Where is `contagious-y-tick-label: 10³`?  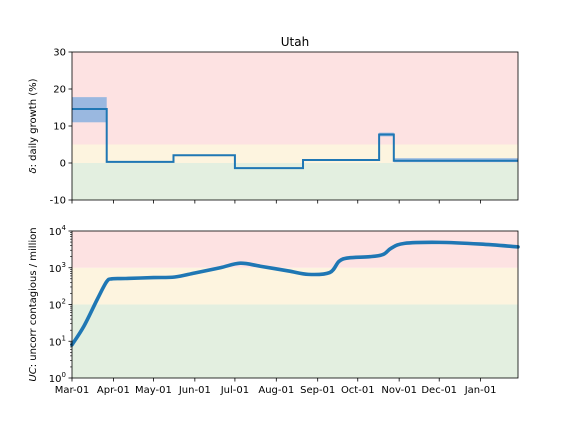
contagious-y-tick-label: 10³ is located at coordinates (57, 268).